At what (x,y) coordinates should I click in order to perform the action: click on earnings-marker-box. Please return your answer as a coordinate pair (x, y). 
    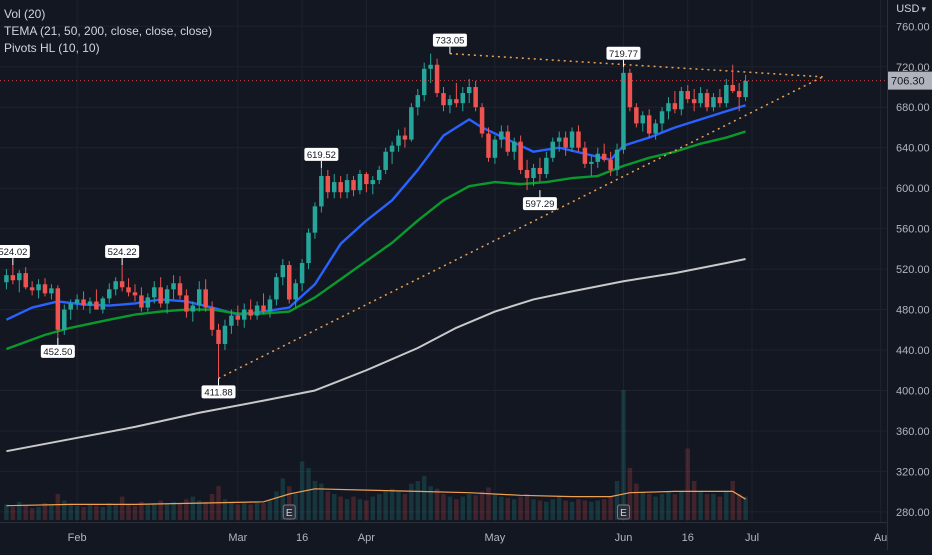
    Looking at the image, I should click on (289, 512).